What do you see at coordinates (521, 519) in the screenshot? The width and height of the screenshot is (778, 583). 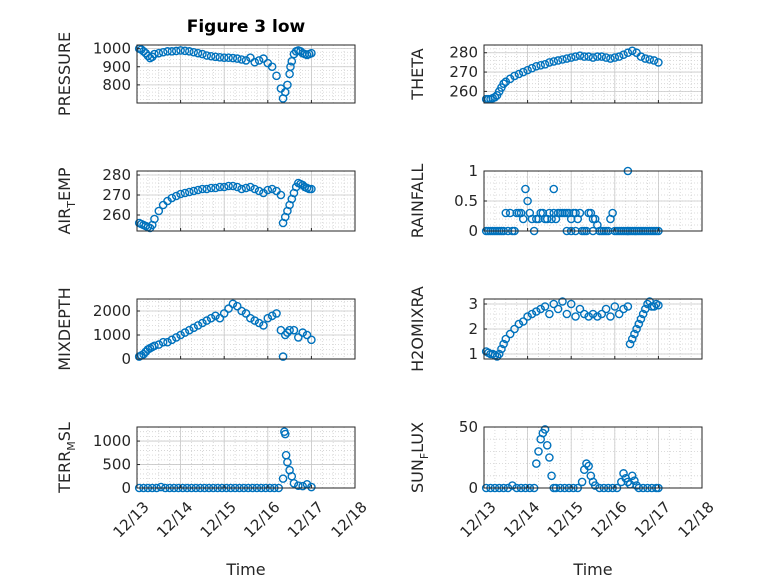 I see `x-tick-label: 12/14` at bounding box center [521, 519].